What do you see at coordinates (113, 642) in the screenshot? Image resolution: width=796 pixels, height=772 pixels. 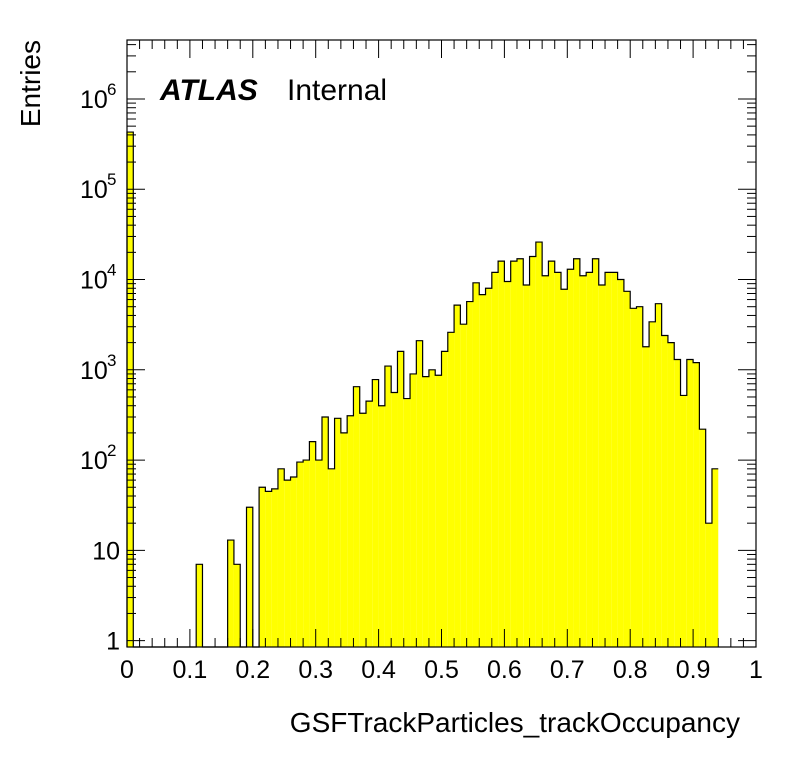 I see `y-tick-label: 1` at bounding box center [113, 642].